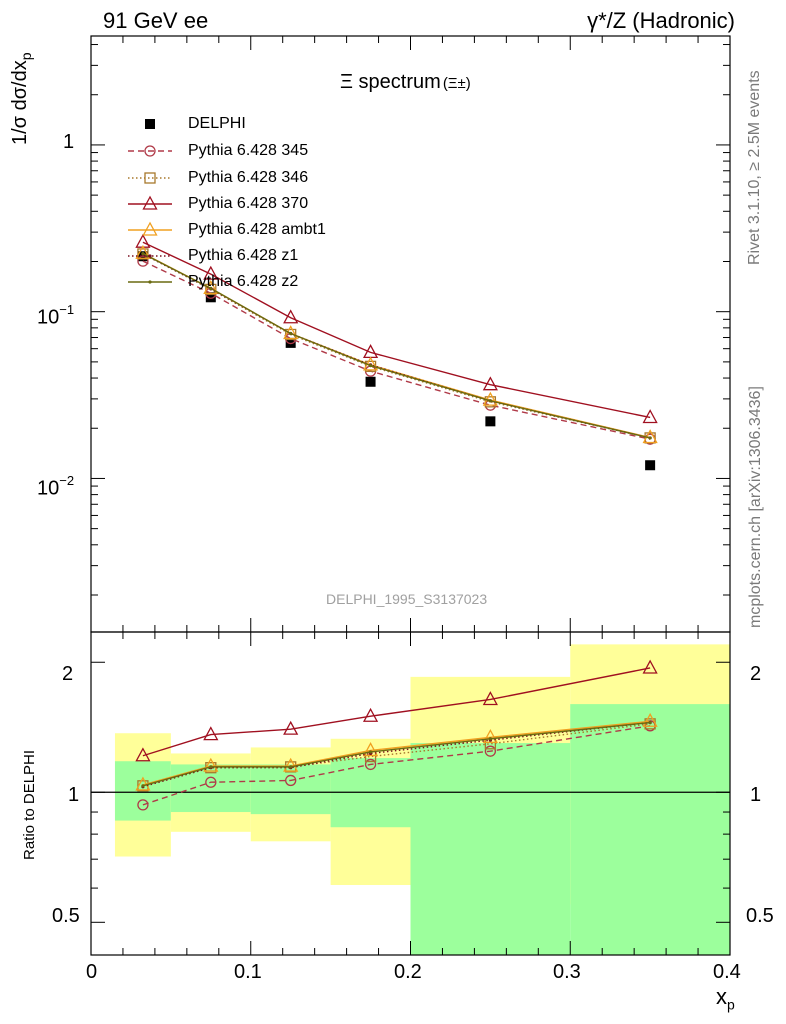 This screenshot has height=1024, width=786. Describe the element at coordinates (754, 167) in the screenshot. I see `rivet-version-label: Rivet 3.1.10, ≥ 2.5M events` at that location.